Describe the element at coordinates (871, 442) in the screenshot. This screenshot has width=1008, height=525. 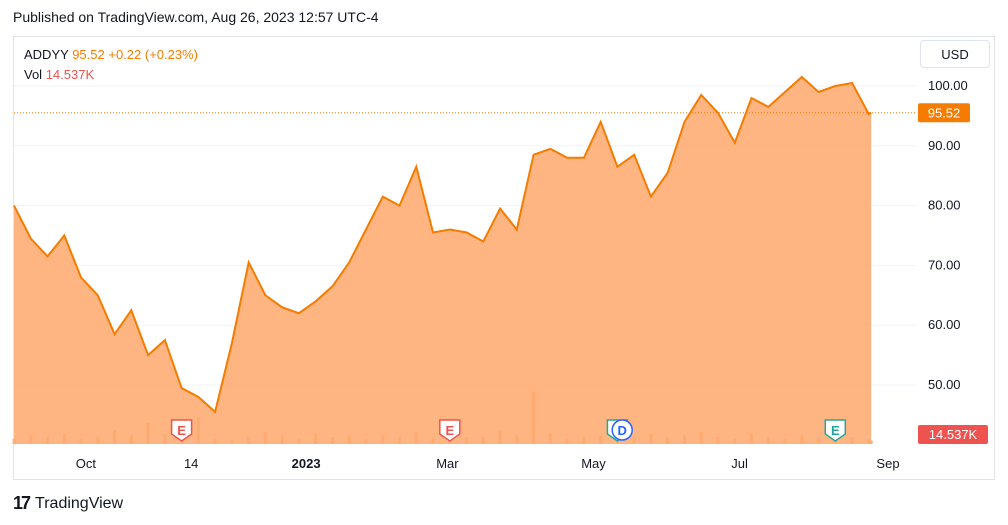
I see `volume-bar` at that location.